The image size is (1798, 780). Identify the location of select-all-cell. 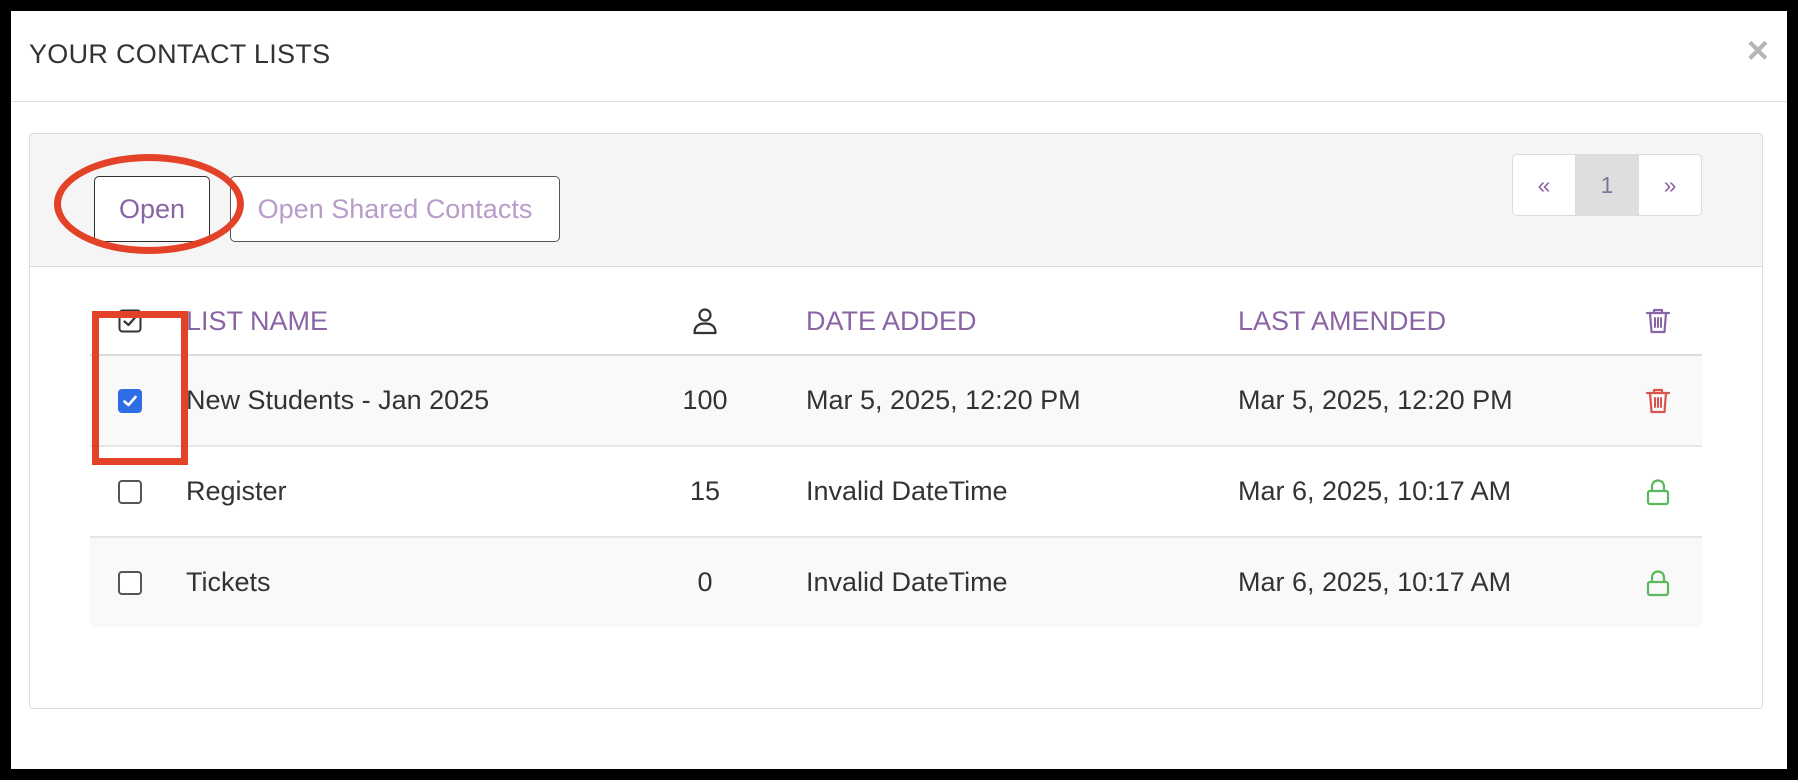
(130, 321).